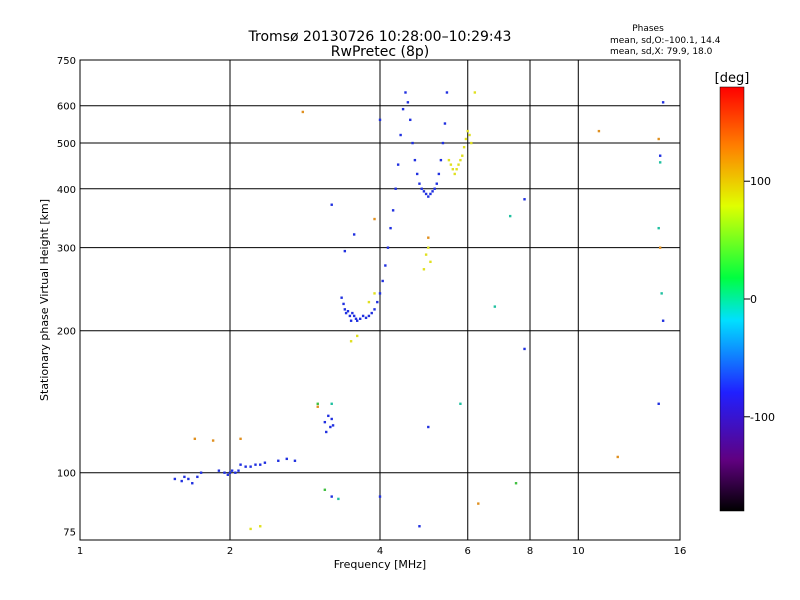  I want to click on x-tick-label: 8, so click(530, 551).